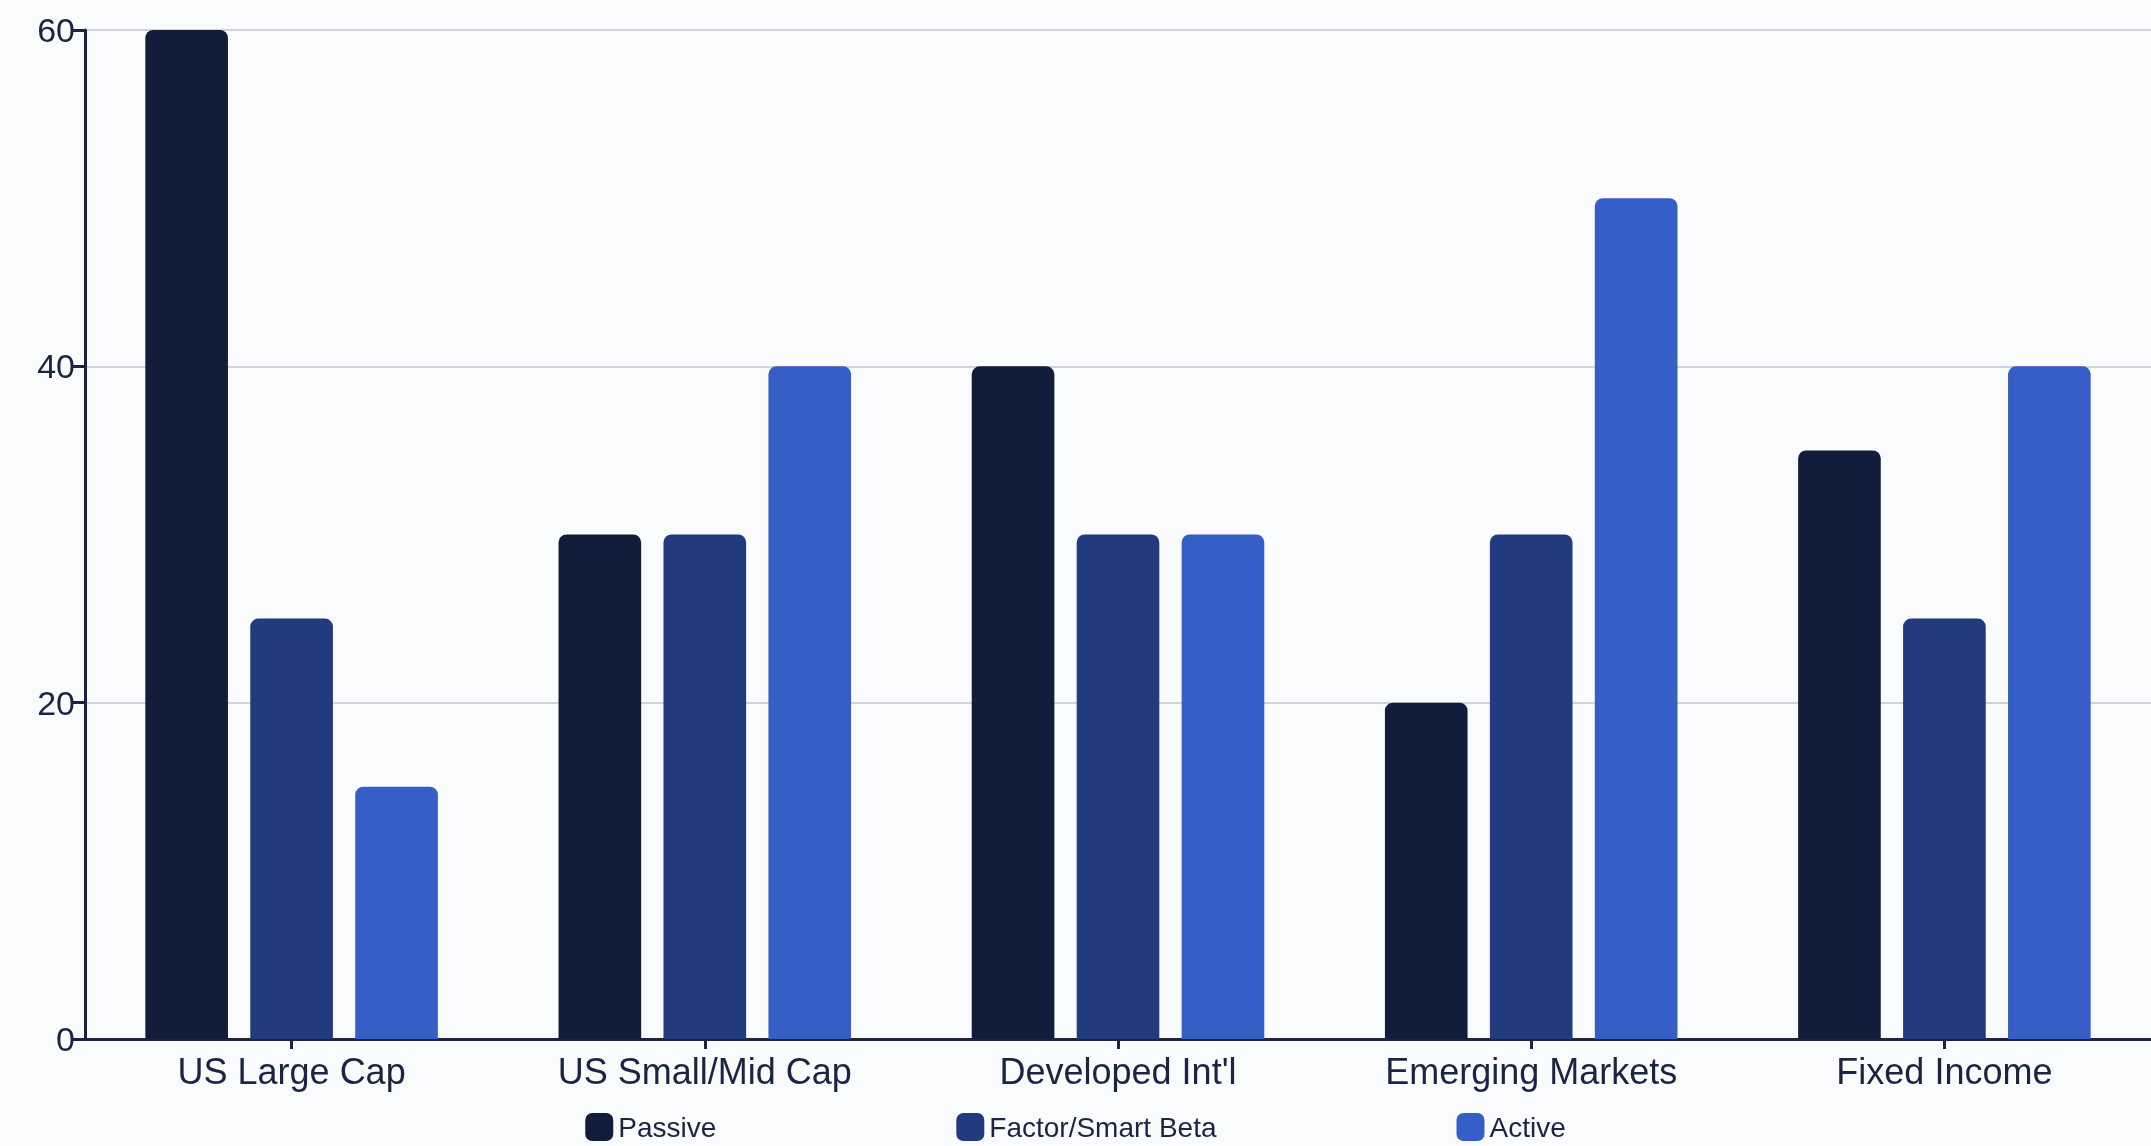 The width and height of the screenshot is (2151, 1146). What do you see at coordinates (56, 366) in the screenshot?
I see `y-tick-label: 40` at bounding box center [56, 366].